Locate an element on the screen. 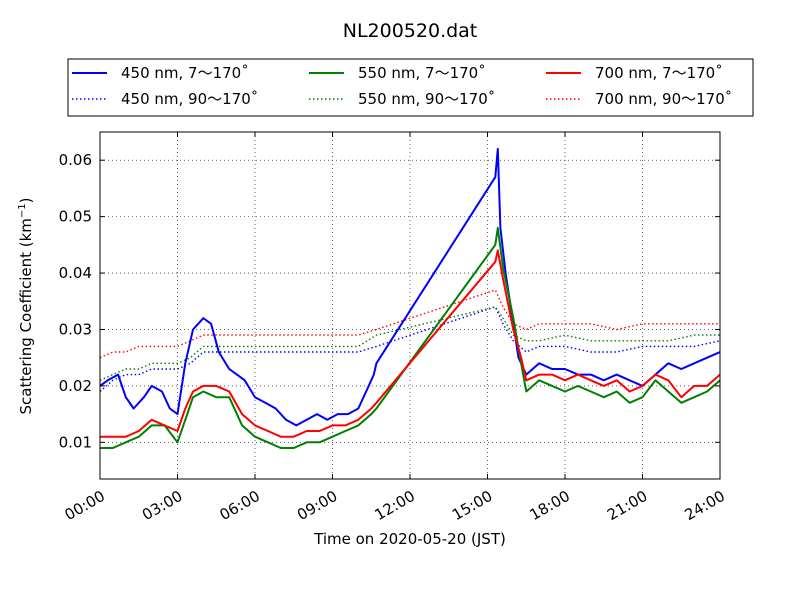 This screenshot has width=800, height=600. y-tick-label: 0.05 is located at coordinates (75, 217).